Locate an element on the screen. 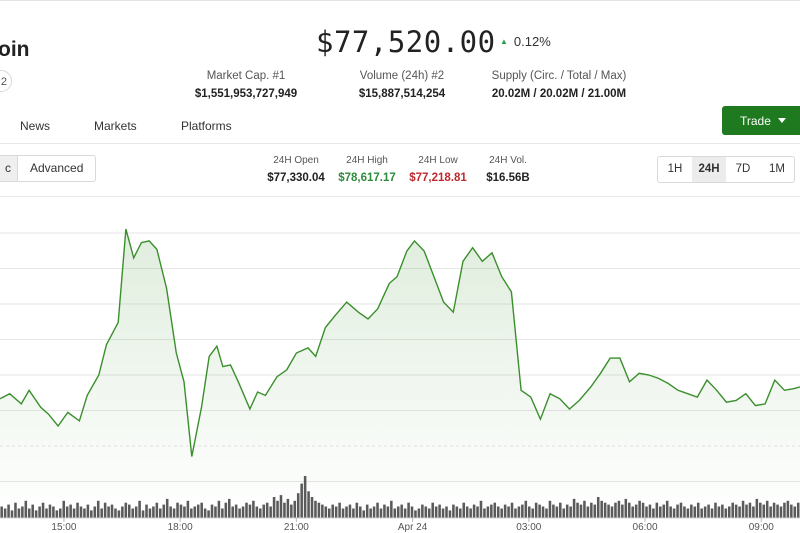  time-range-selector: 1H 24H 7D 1M is located at coordinates (726, 169).